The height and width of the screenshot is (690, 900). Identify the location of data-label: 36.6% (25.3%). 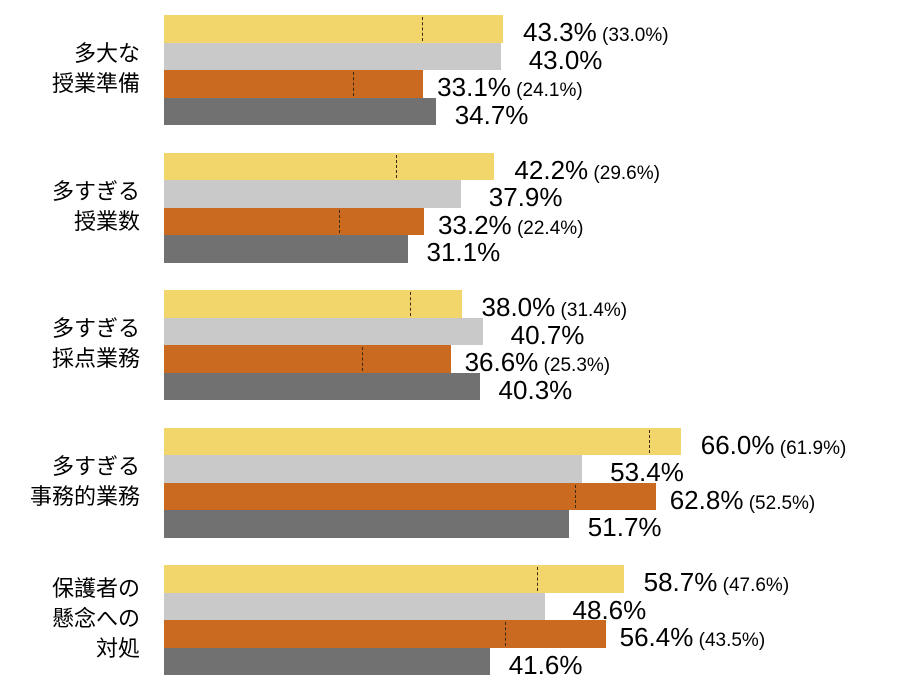
(538, 364).